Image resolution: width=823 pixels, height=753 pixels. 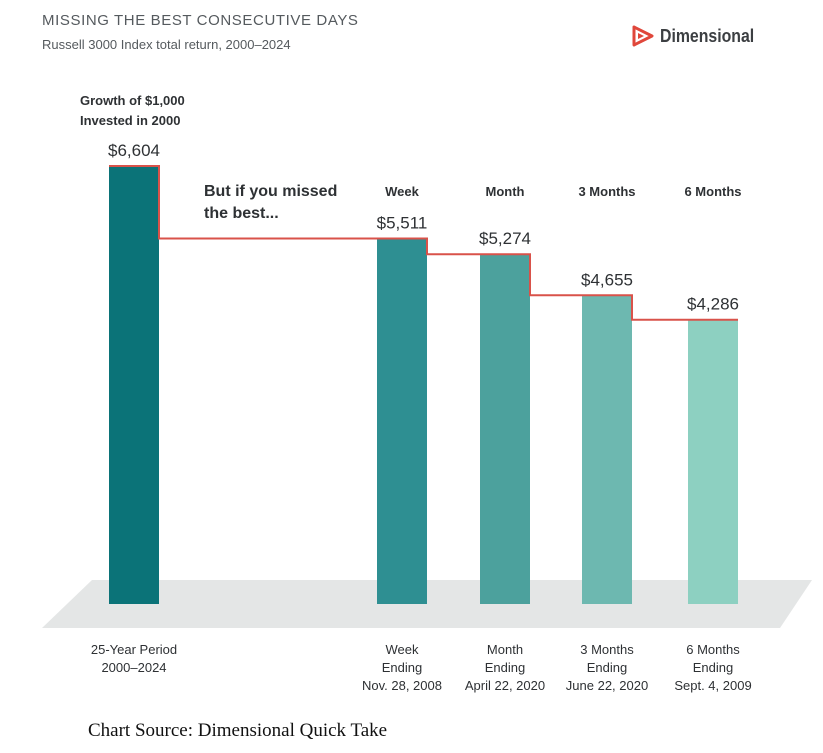 I want to click on bar-bottom-label: 25-Year Period, so click(x=134, y=649).